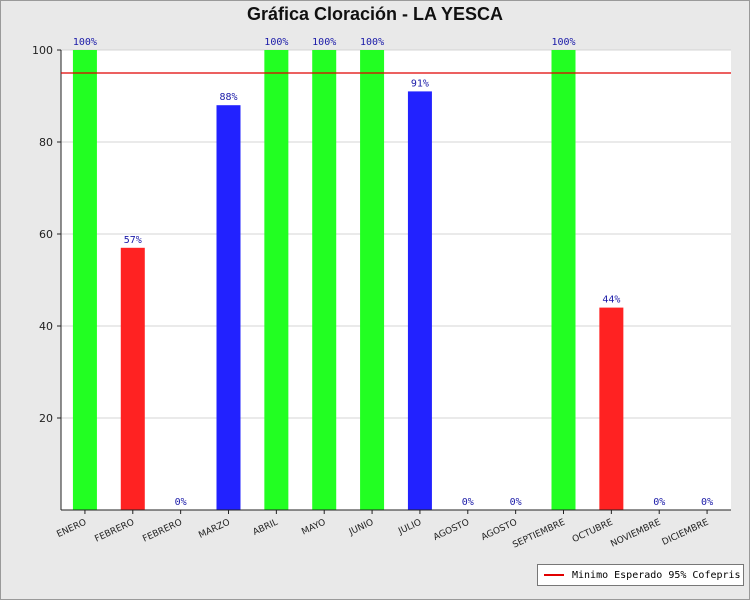 The width and height of the screenshot is (750, 600). Describe the element at coordinates (656, 575) in the screenshot. I see `legend-label: Minimo Esperado 95% Cofepris` at that location.